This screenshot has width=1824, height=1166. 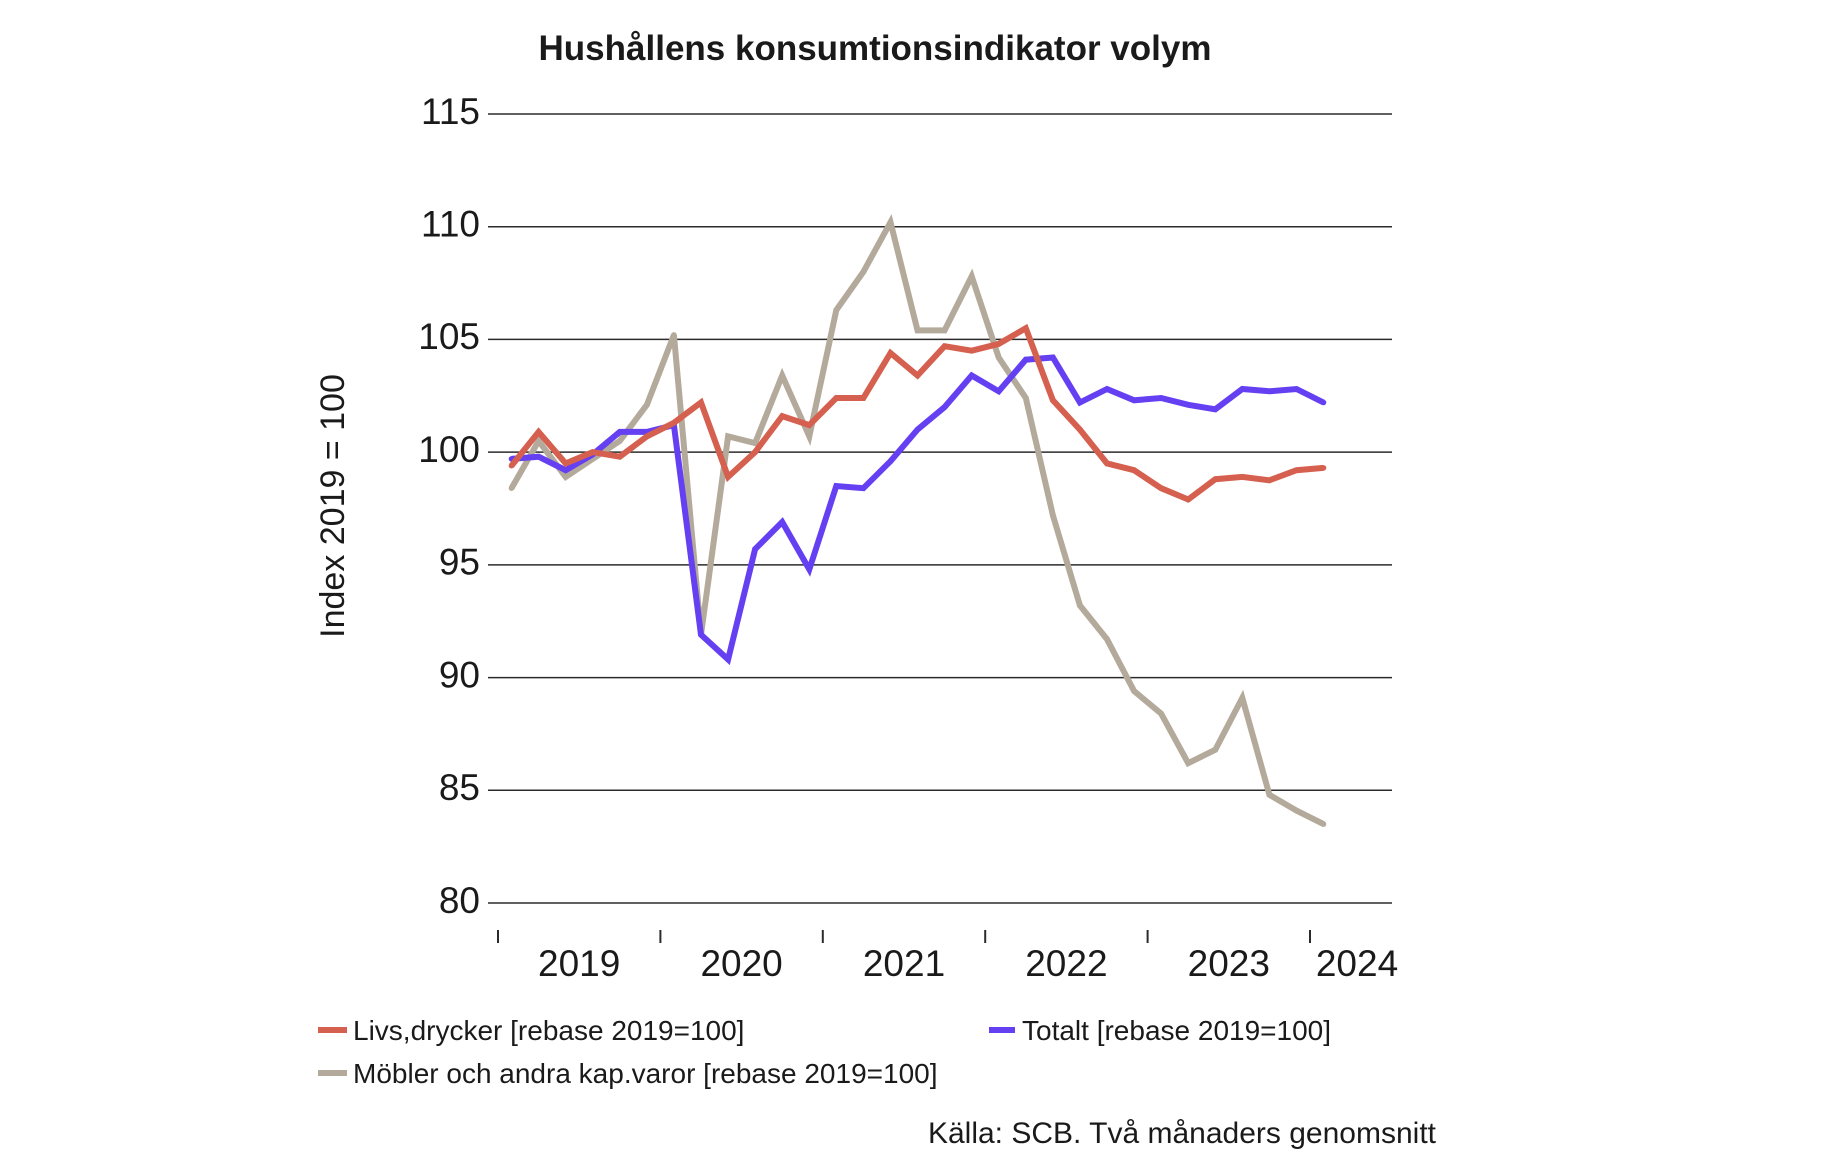 I want to click on legend-item-livs-drycker: Livs,drycker [rebase 2019=100], so click(x=531, y=1030).